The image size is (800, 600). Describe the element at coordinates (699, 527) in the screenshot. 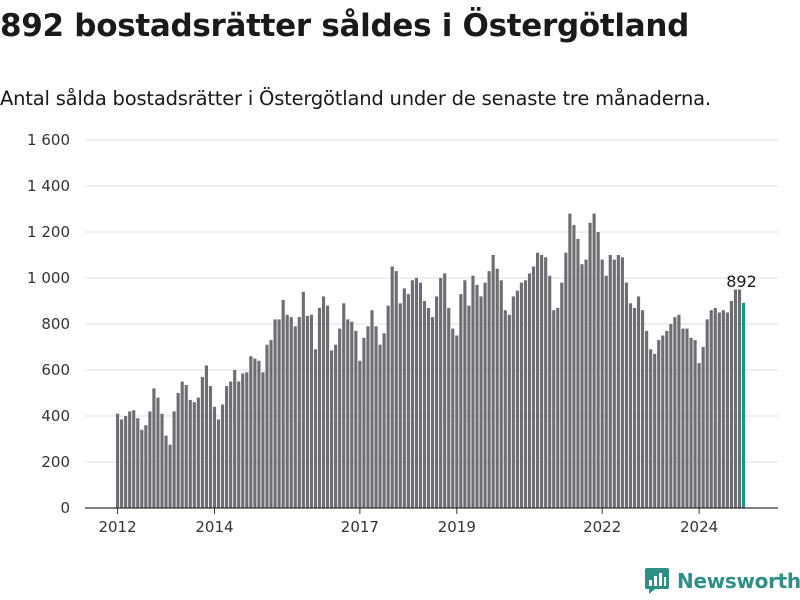

I see `x-tick-label: 2024` at that location.